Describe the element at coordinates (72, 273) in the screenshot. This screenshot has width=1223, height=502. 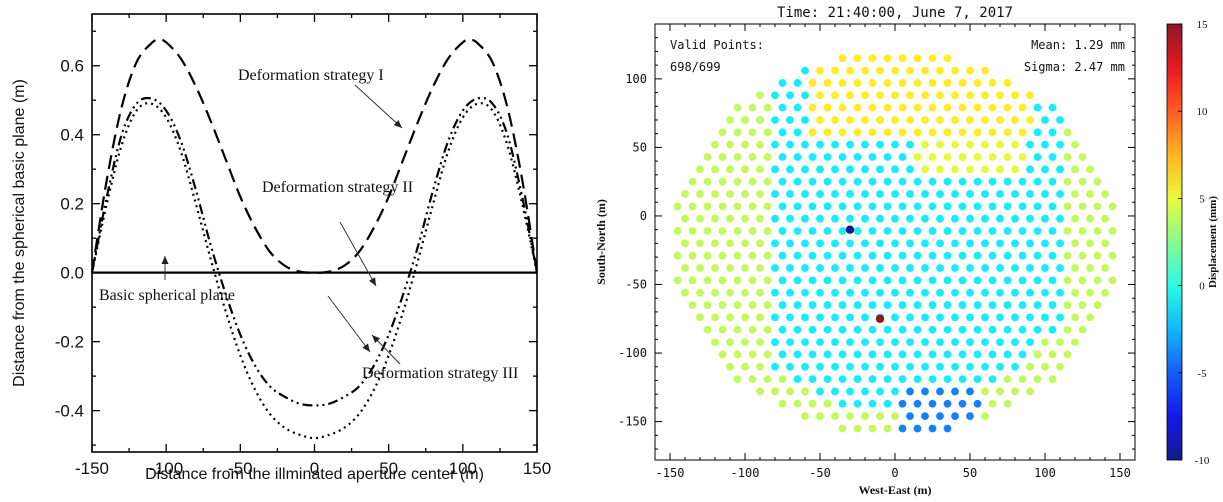
I see `y-tick-label: 0.0` at that location.